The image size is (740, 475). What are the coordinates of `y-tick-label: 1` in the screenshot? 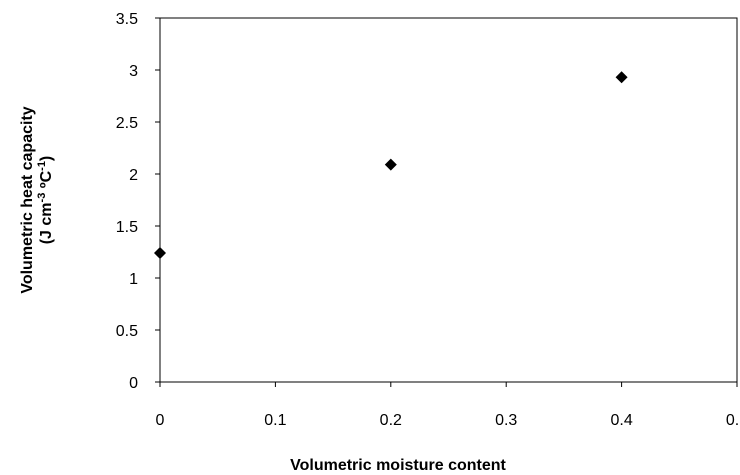 It's located at (133, 279).